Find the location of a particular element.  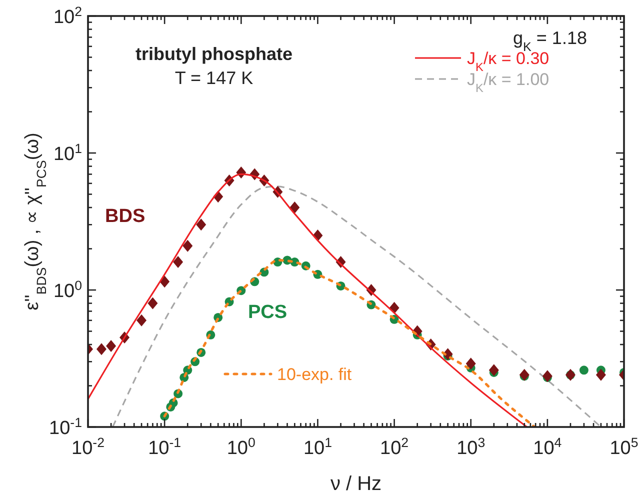

x-tick-label: 10$^{-1}$ is located at coordinates (165, 446).